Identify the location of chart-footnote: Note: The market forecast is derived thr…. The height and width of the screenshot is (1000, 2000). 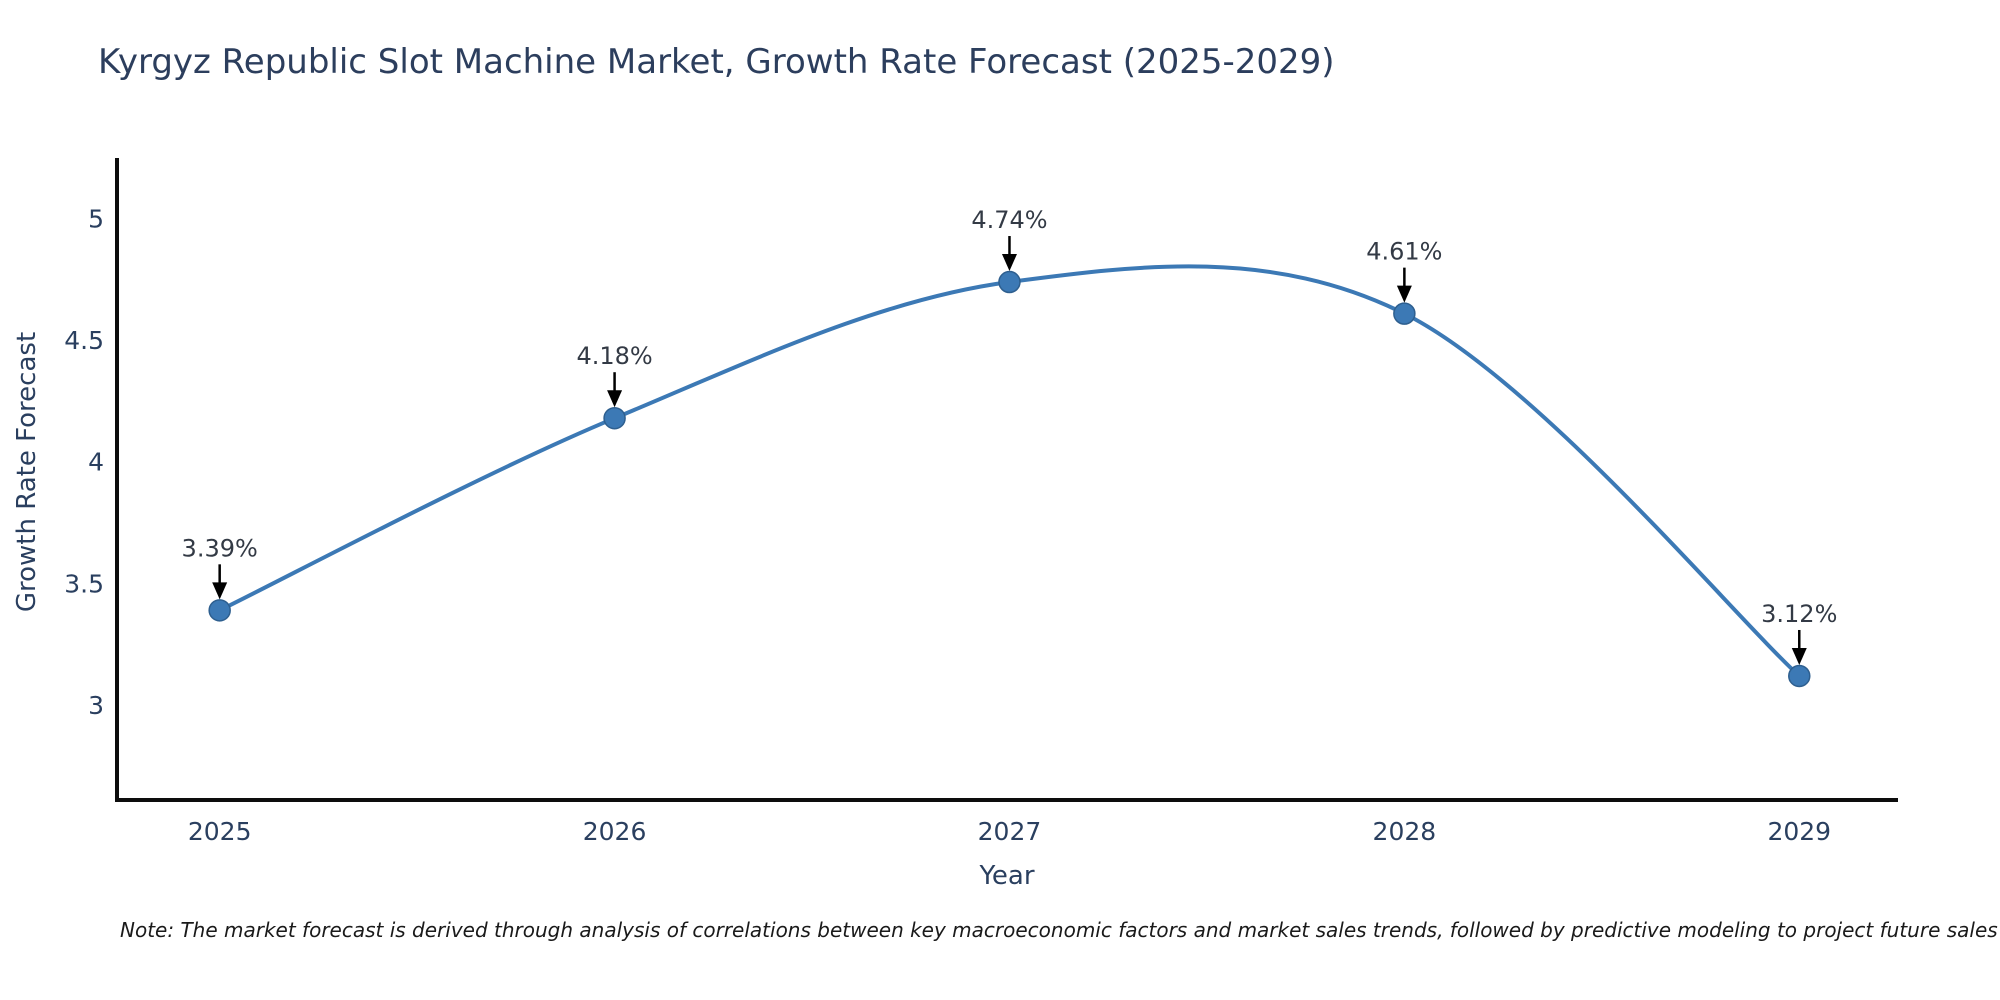
(1059, 930).